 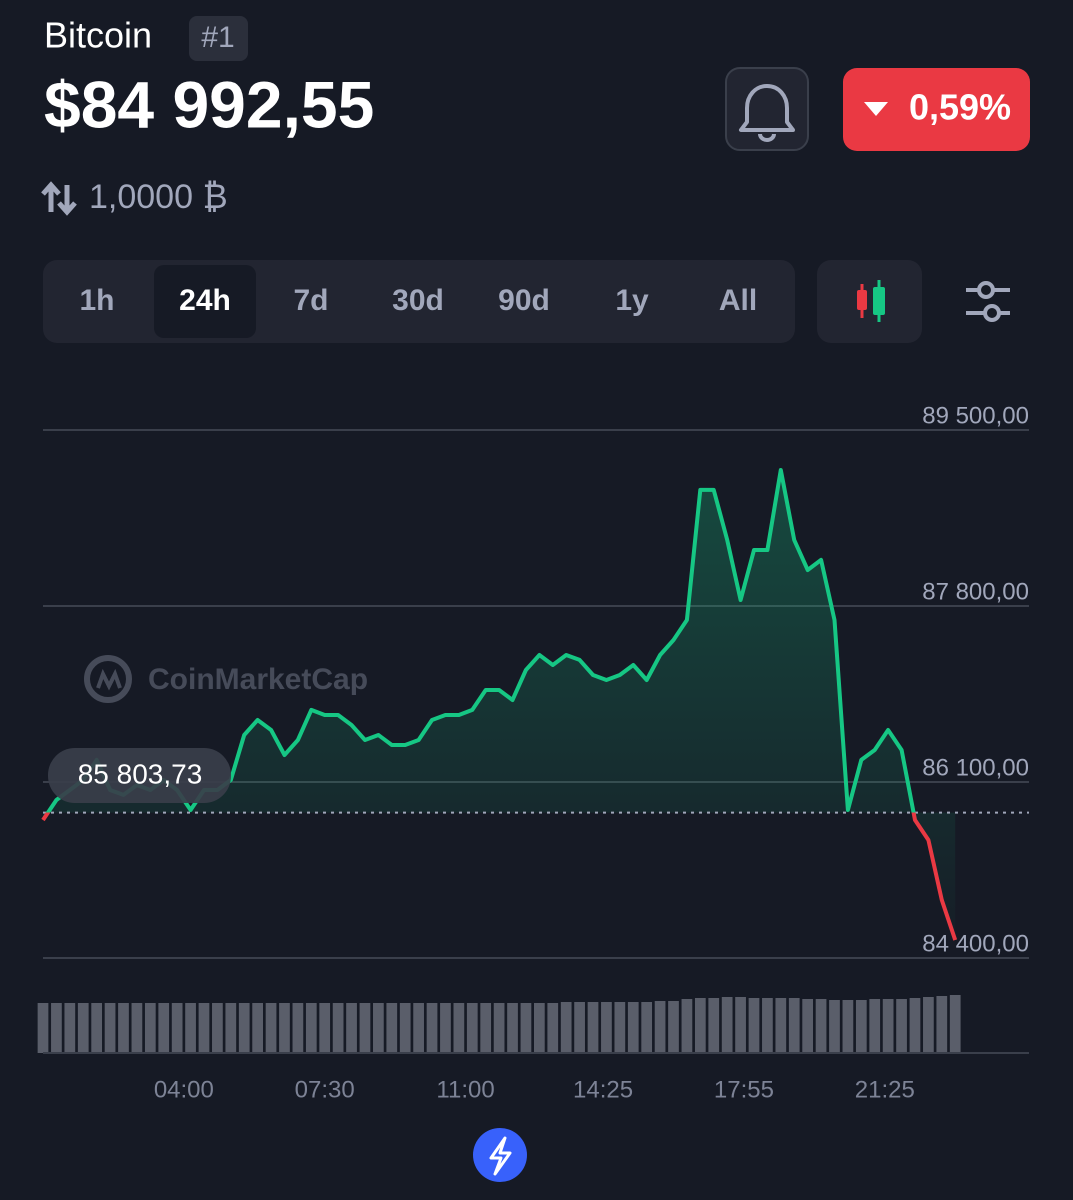 What do you see at coordinates (960, 107) in the screenshot?
I see `change: 0,59%` at bounding box center [960, 107].